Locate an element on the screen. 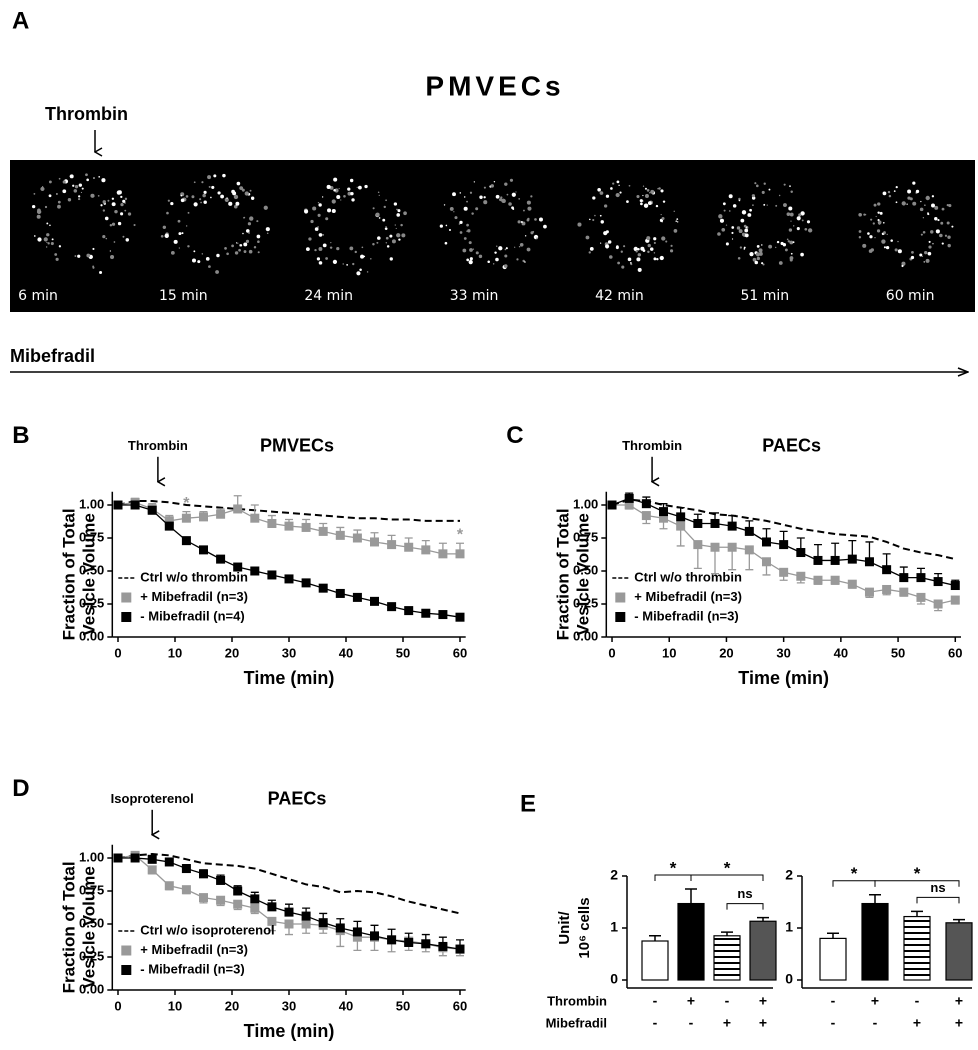 The width and height of the screenshot is (978, 1050). x-axis-label: Time (min) is located at coordinates (783, 678).